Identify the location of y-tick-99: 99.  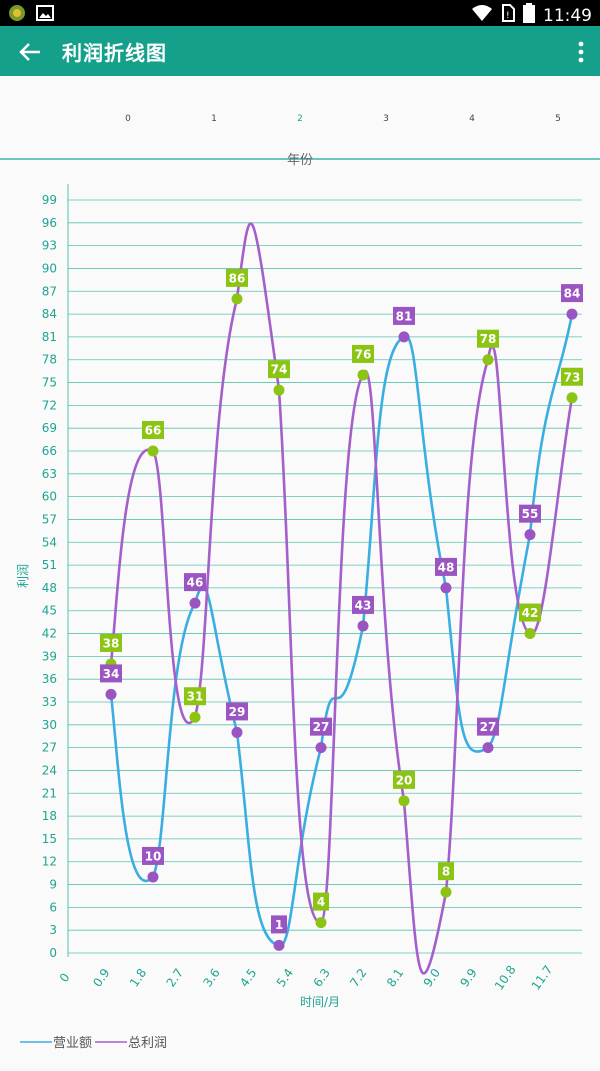
(49, 200).